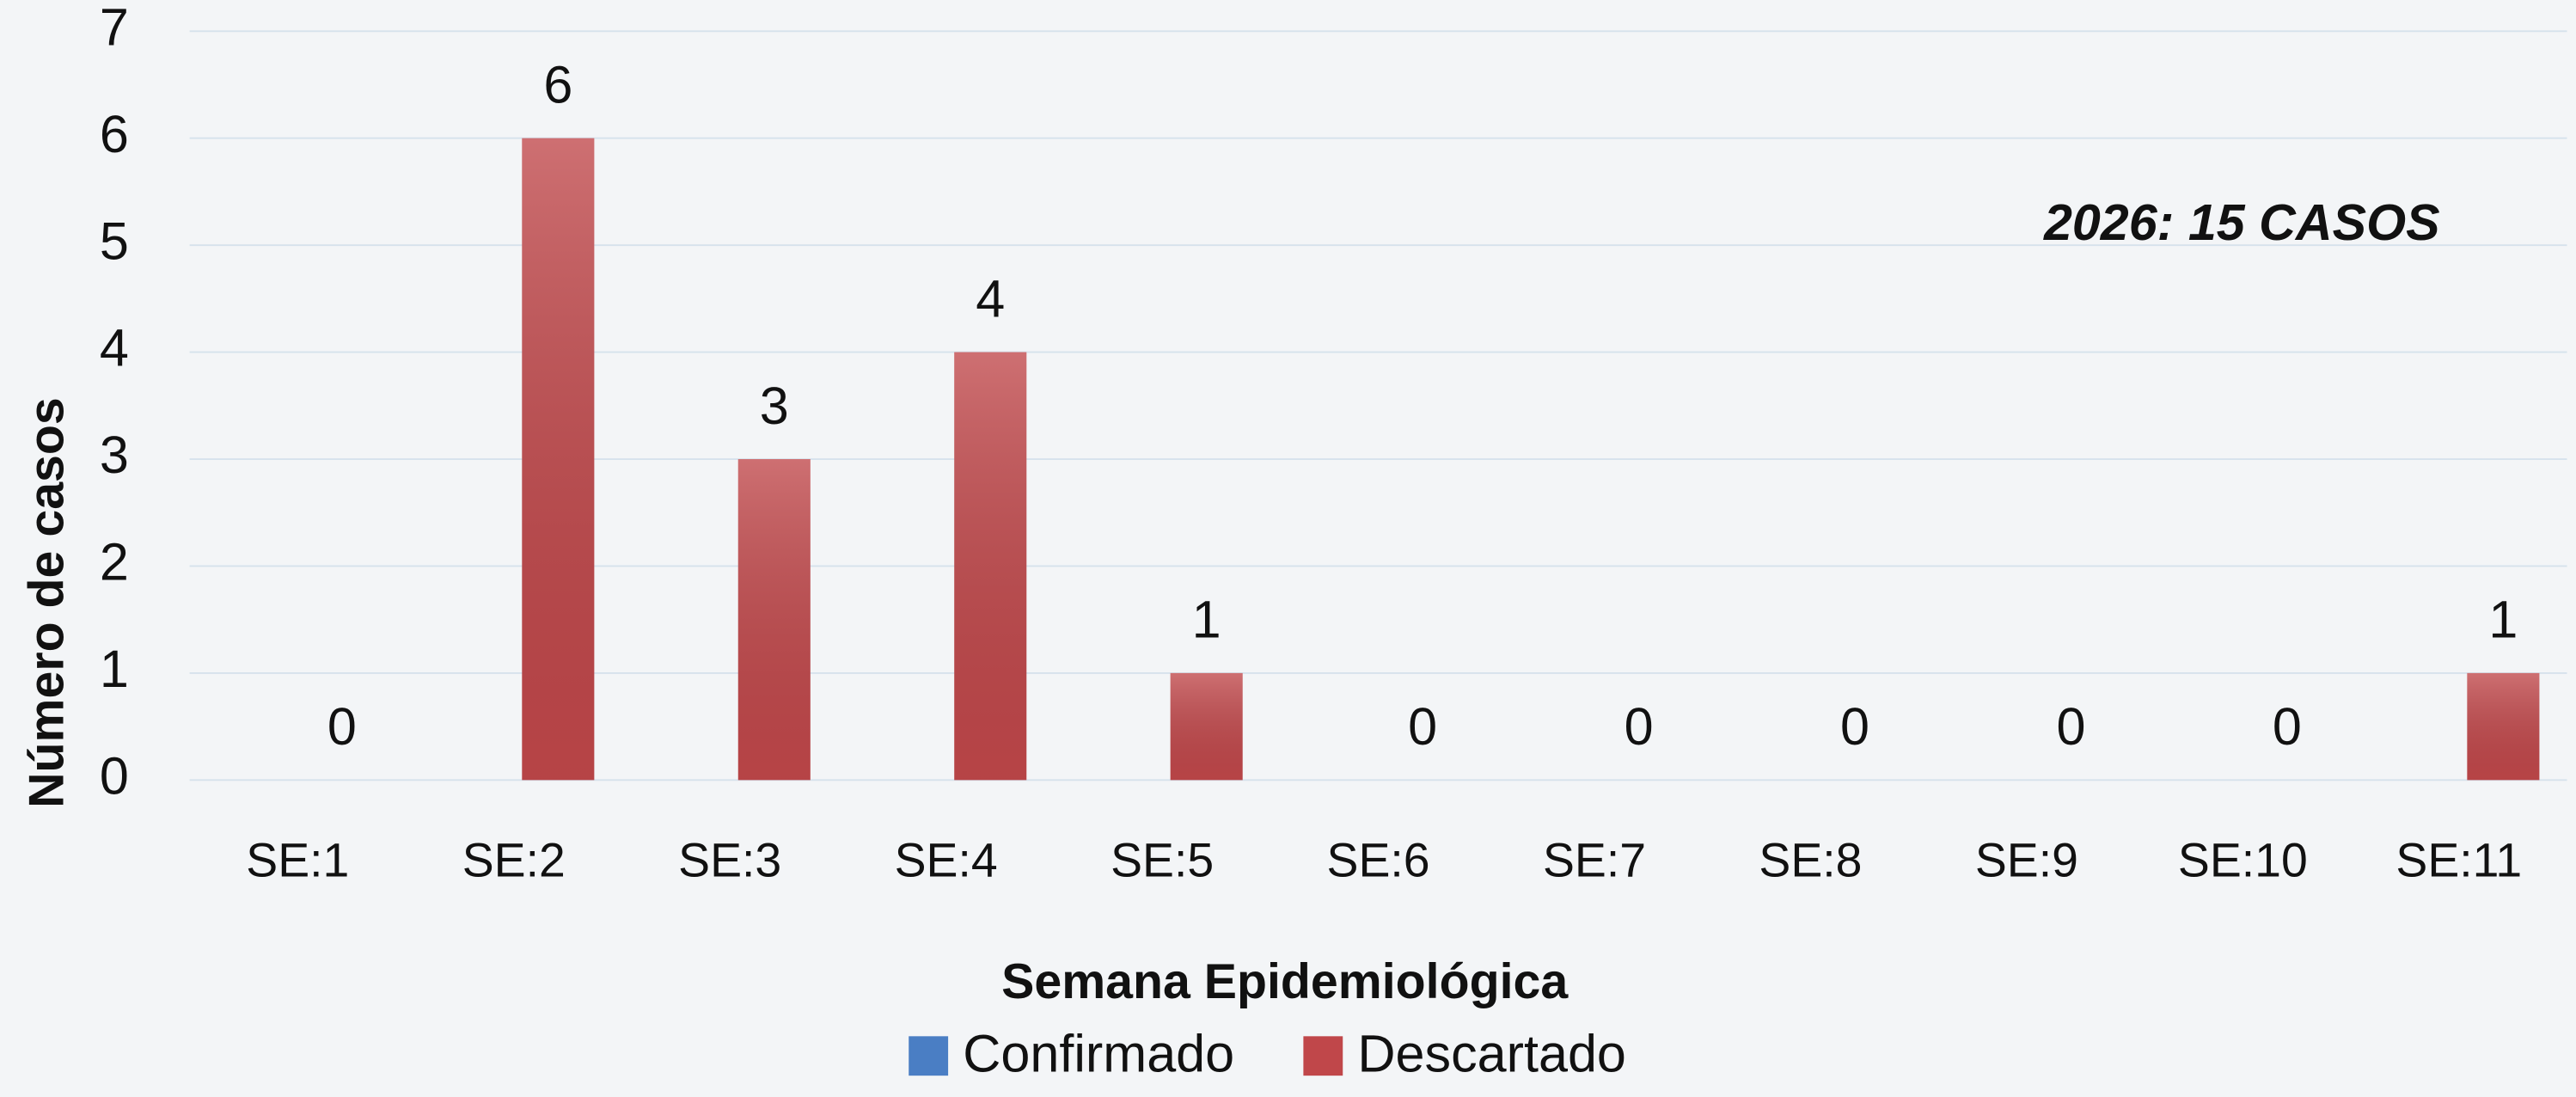  I want to click on data-label: 3, so click(774, 406).